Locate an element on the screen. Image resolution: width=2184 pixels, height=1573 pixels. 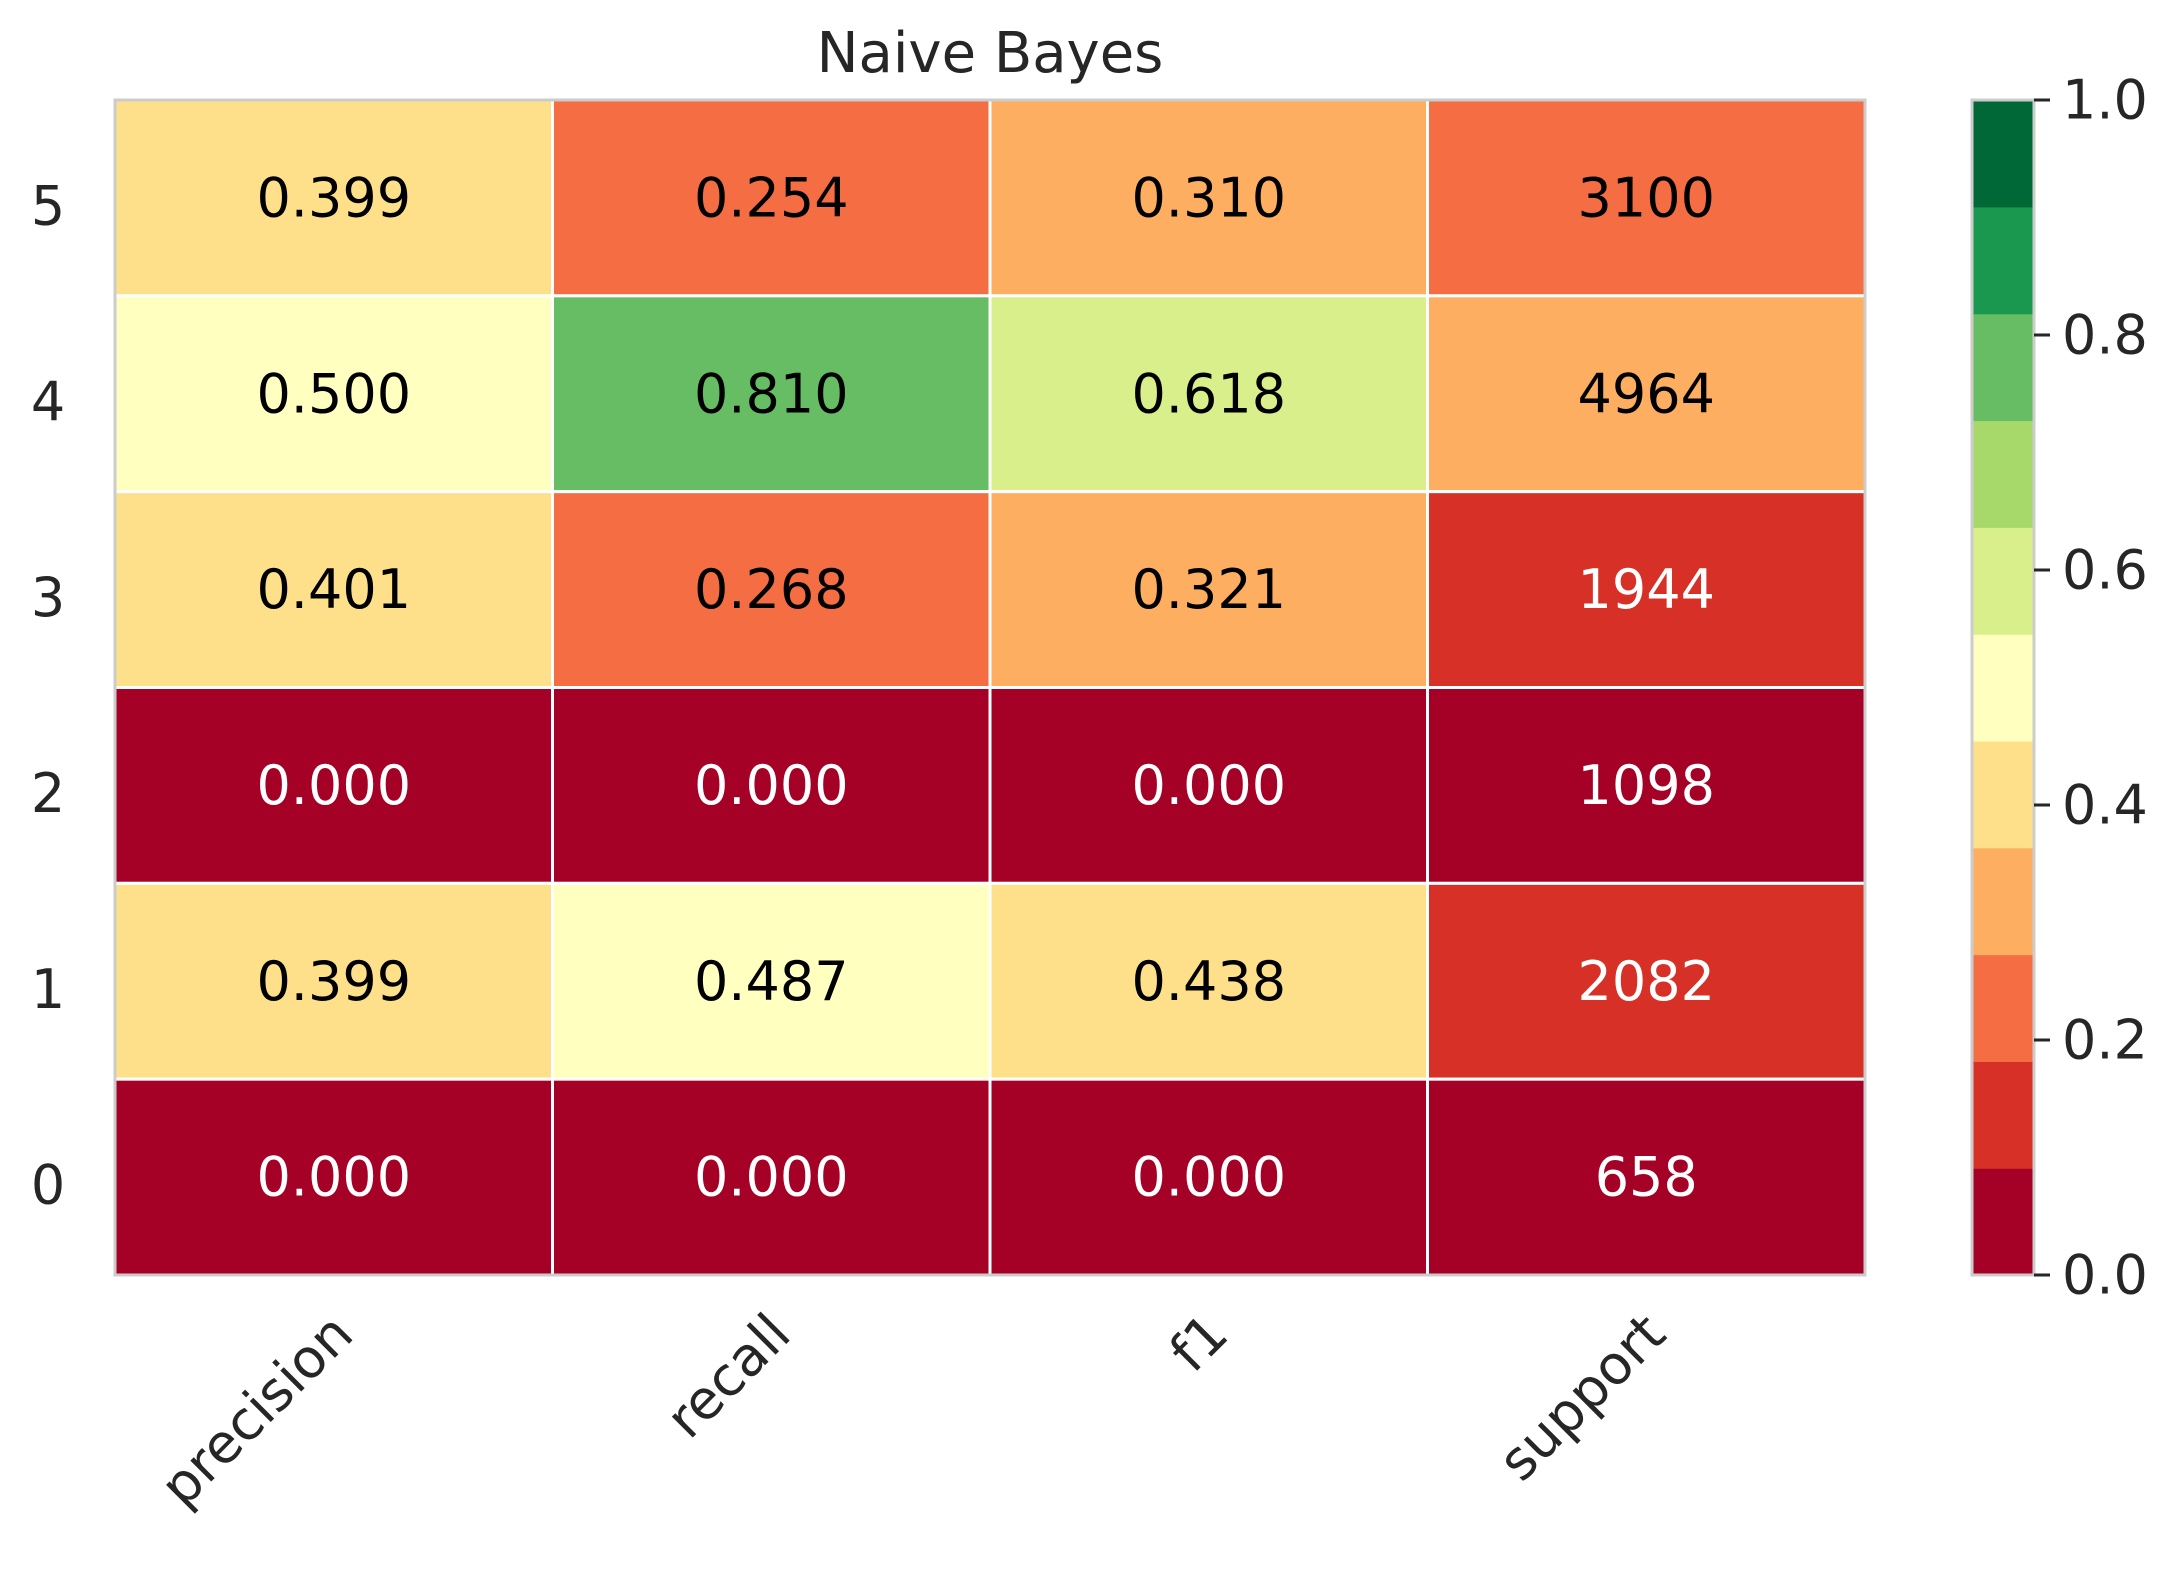
colorbar-tick-label: 0.8 is located at coordinates (2105, 335).